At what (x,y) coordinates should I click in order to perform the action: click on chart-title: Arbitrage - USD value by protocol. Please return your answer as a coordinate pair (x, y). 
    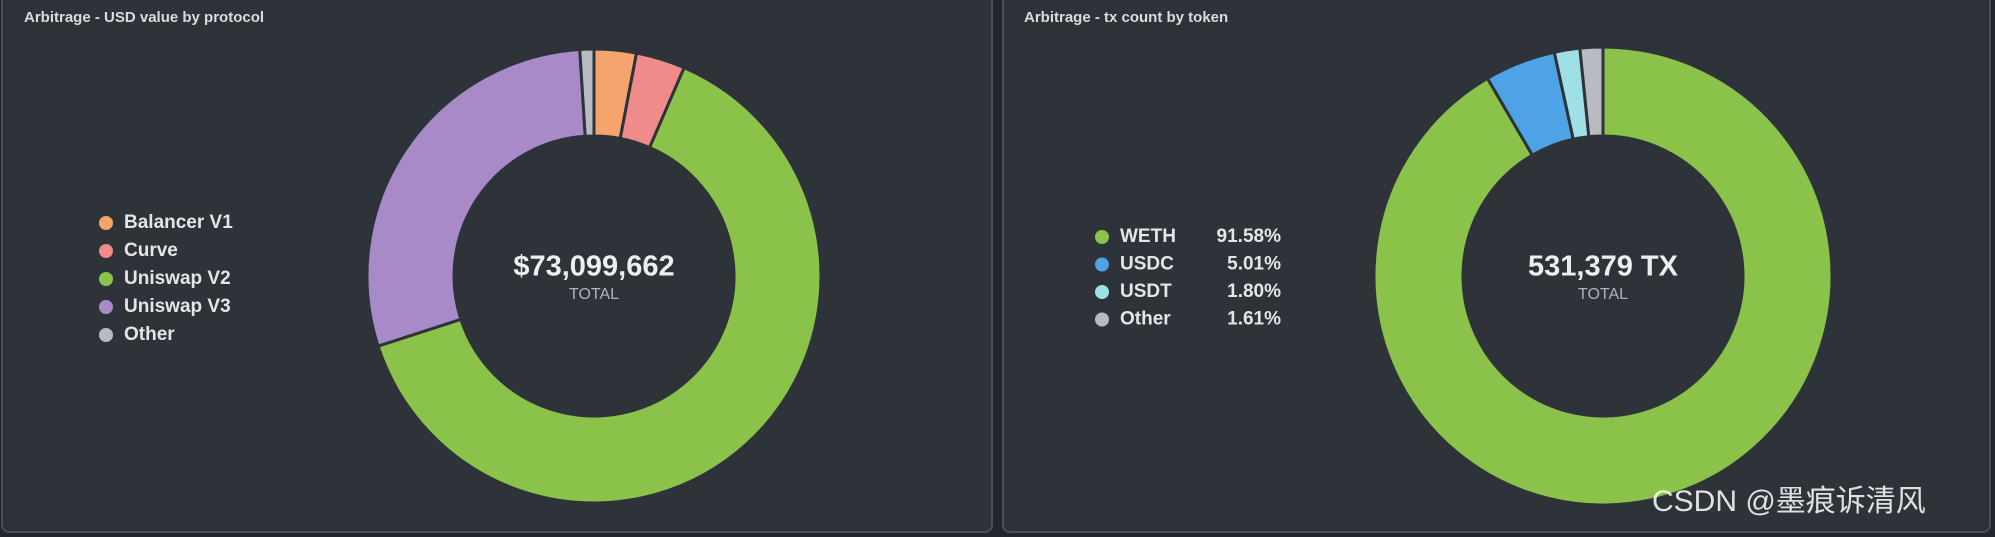
    Looking at the image, I should click on (144, 17).